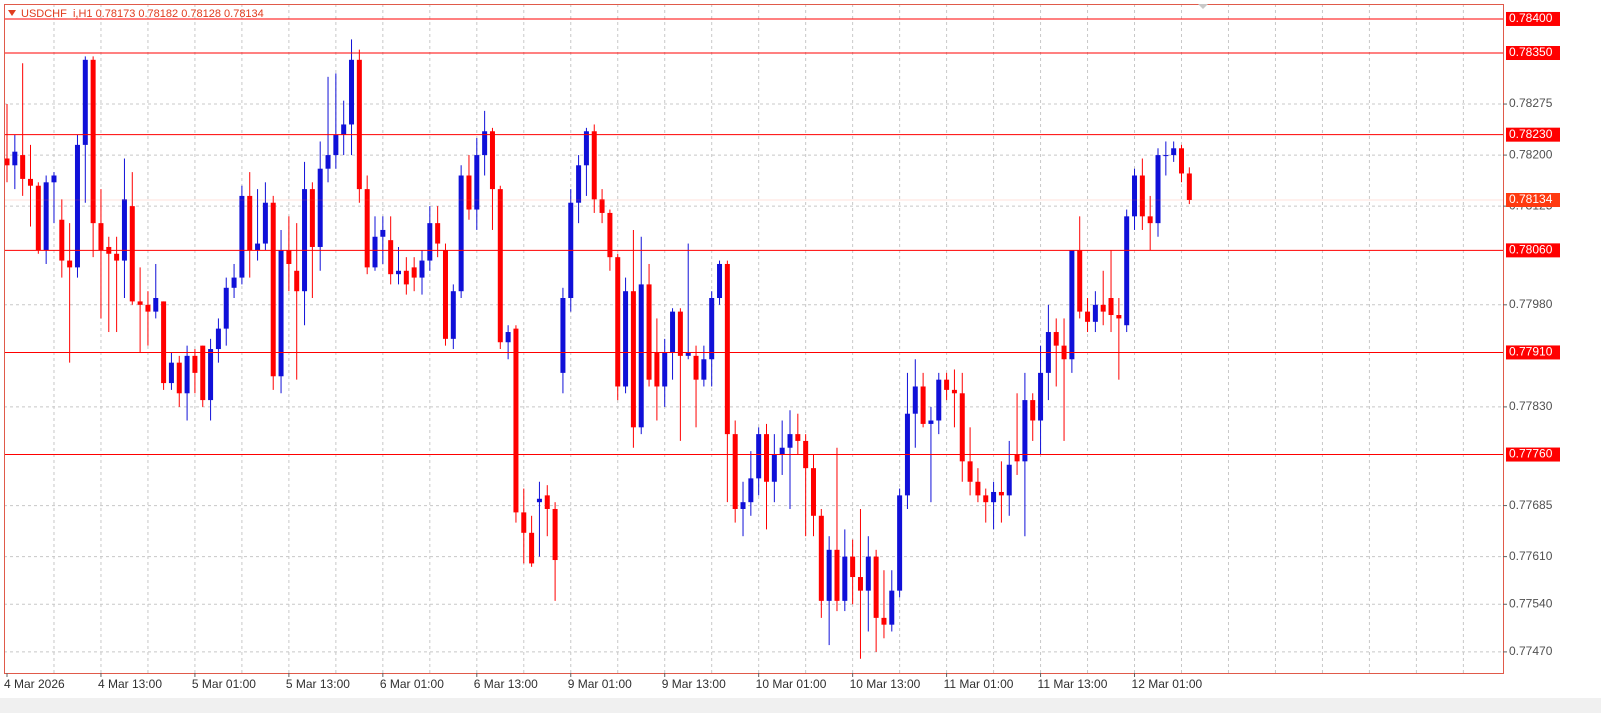  I want to click on x-tick-label: 11 Mar 01:00, so click(979, 684).